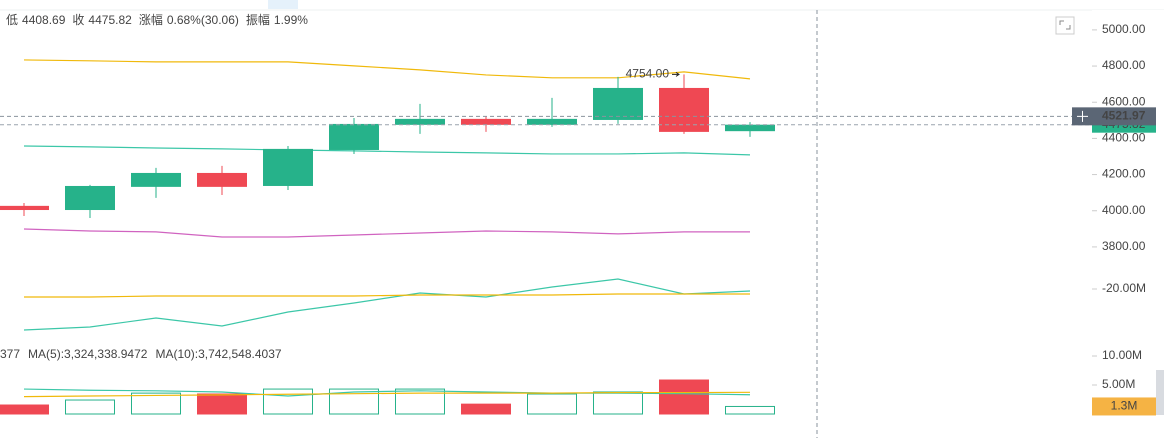 This screenshot has width=1164, height=438. Describe the element at coordinates (1122, 355) in the screenshot. I see `y-tick-label: 10.00M` at that location.